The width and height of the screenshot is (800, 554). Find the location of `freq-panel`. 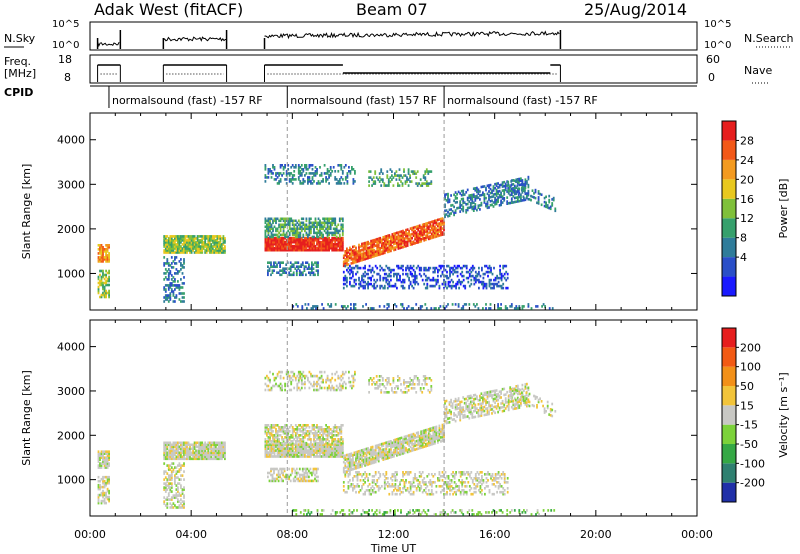

freq-panel is located at coordinates (393, 69).